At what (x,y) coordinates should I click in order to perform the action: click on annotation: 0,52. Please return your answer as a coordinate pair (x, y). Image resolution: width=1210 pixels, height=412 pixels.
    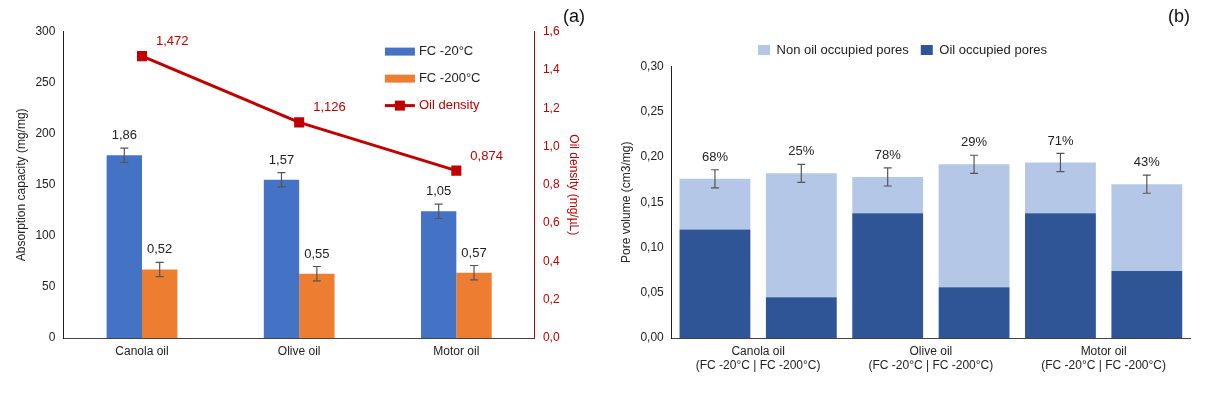
    Looking at the image, I should click on (160, 249).